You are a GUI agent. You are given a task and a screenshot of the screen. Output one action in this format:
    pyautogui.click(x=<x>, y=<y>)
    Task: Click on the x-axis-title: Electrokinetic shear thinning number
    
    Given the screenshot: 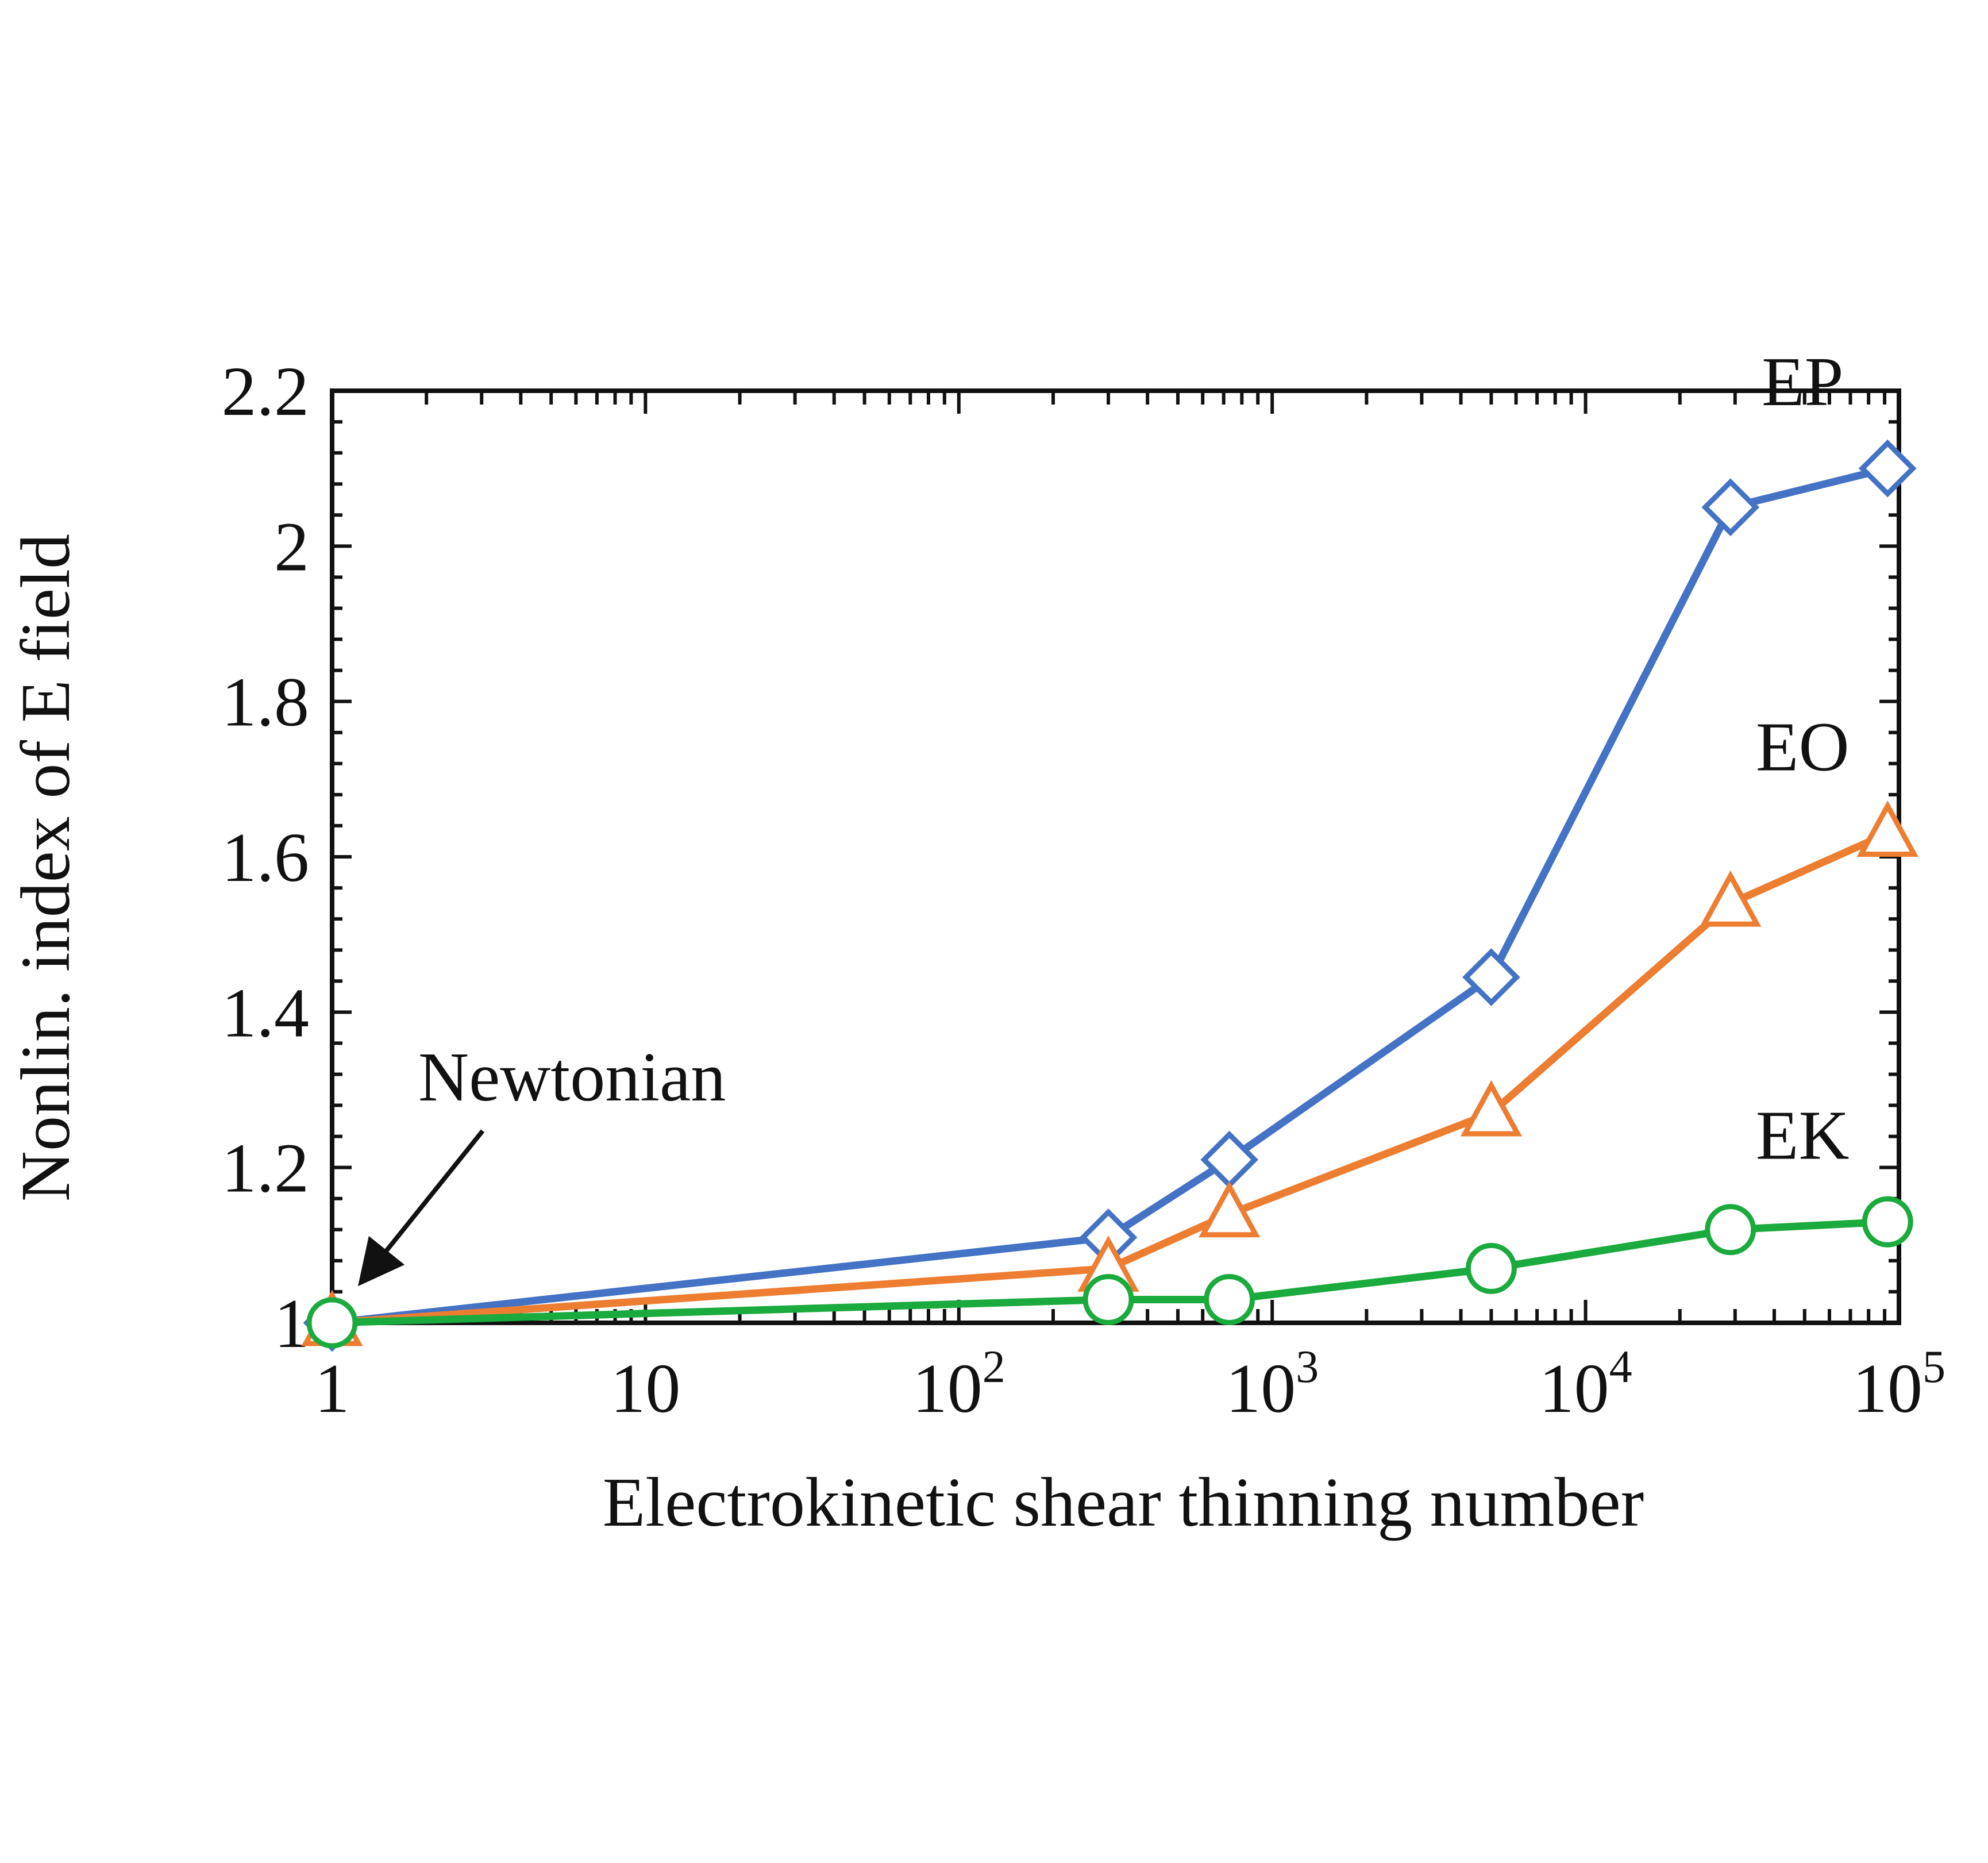 What is the action you would take?
    pyautogui.click(x=1123, y=1502)
    